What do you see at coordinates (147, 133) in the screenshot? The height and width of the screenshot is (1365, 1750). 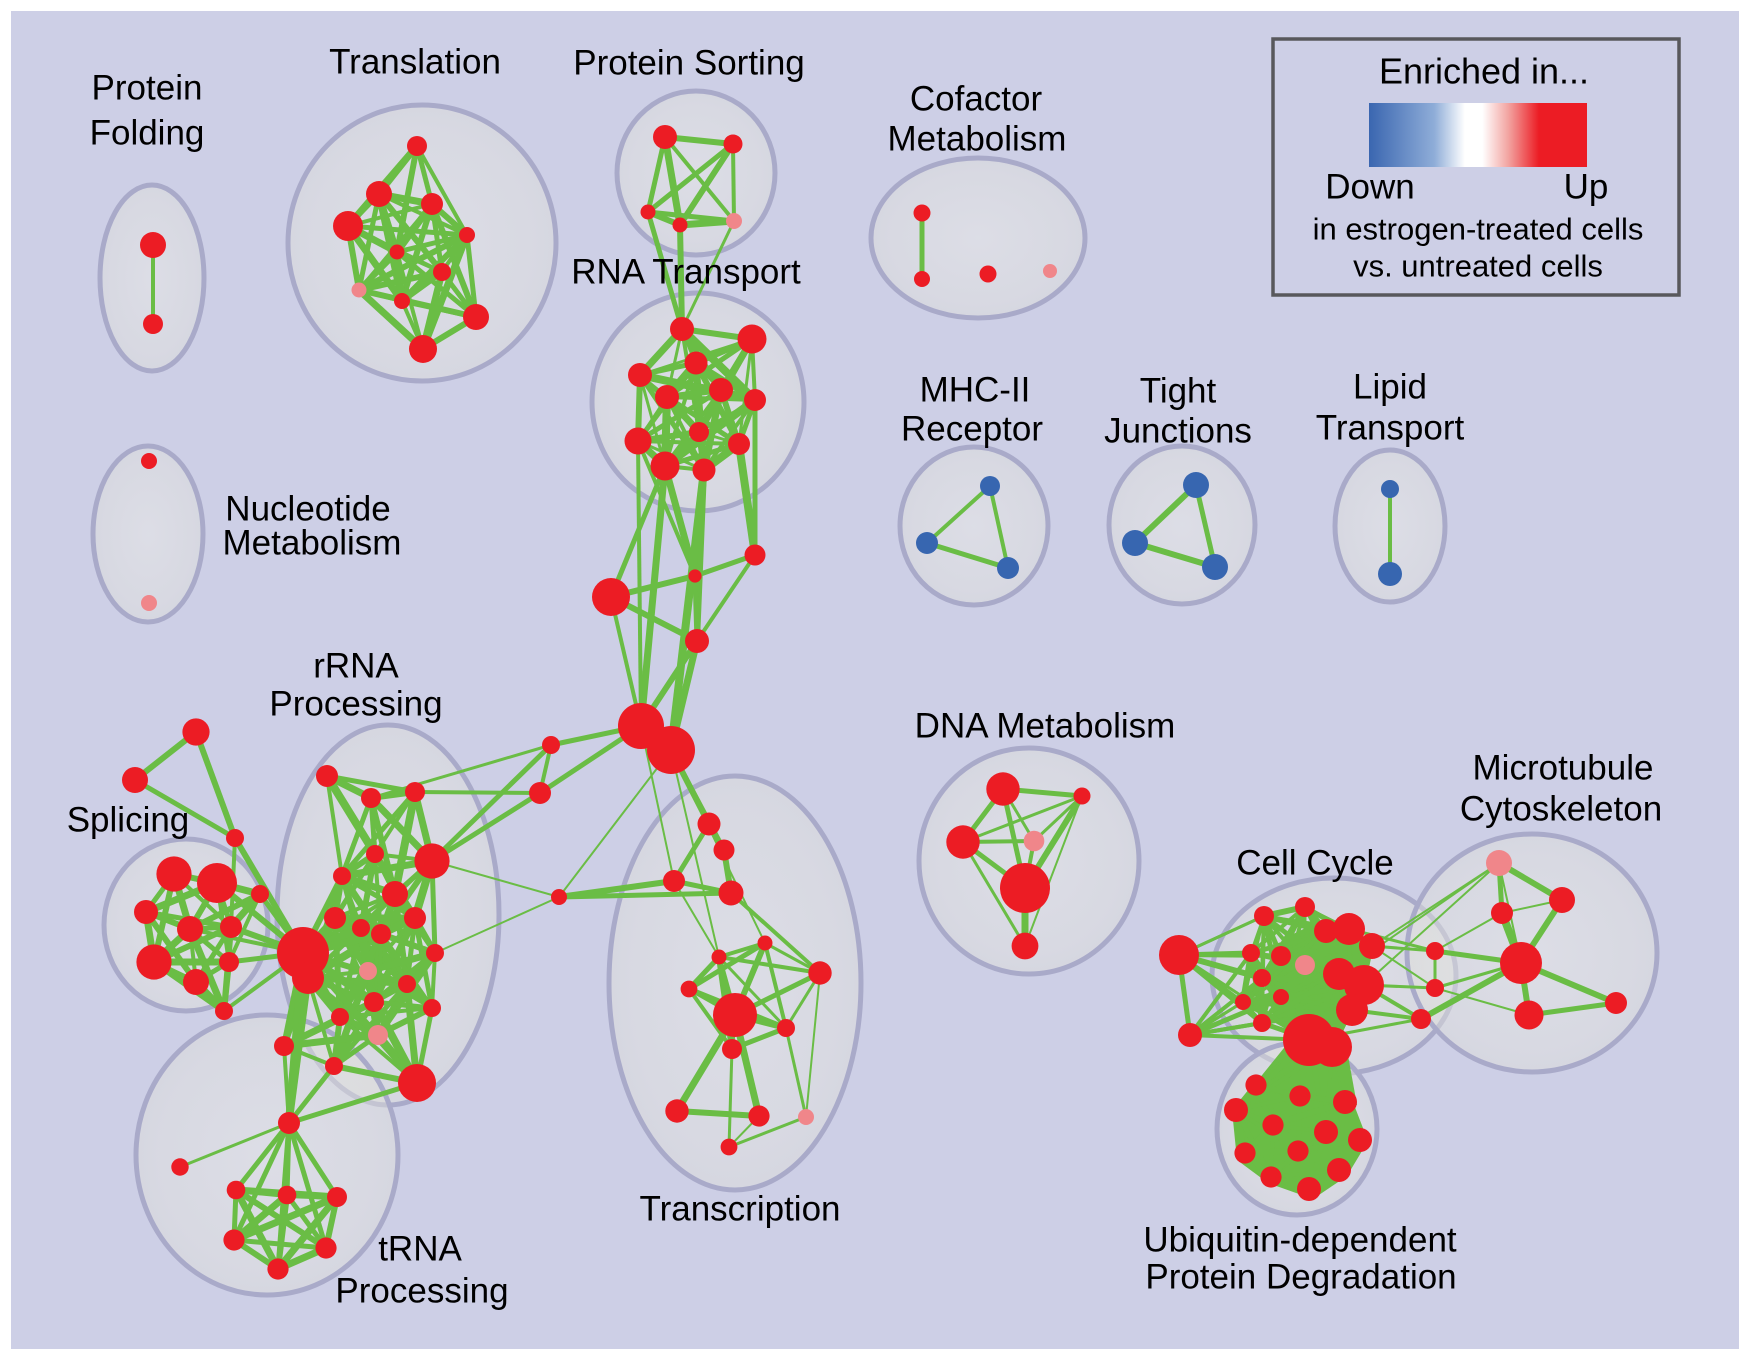 I see `svg-text: Folding` at bounding box center [147, 133].